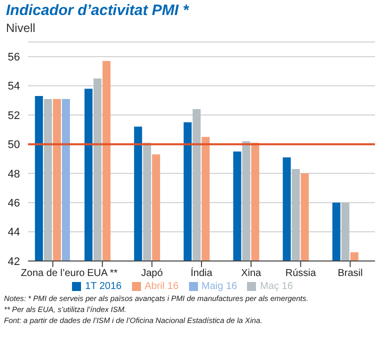  What do you see at coordinates (201, 273) in the screenshot?
I see `x-tick-label: Índia` at bounding box center [201, 273].